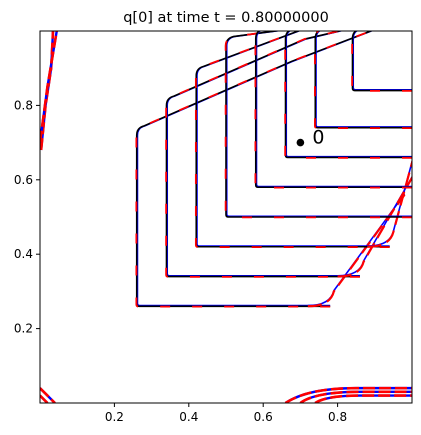  I want to click on y-tick-label: 0.4, so click(23, 254).